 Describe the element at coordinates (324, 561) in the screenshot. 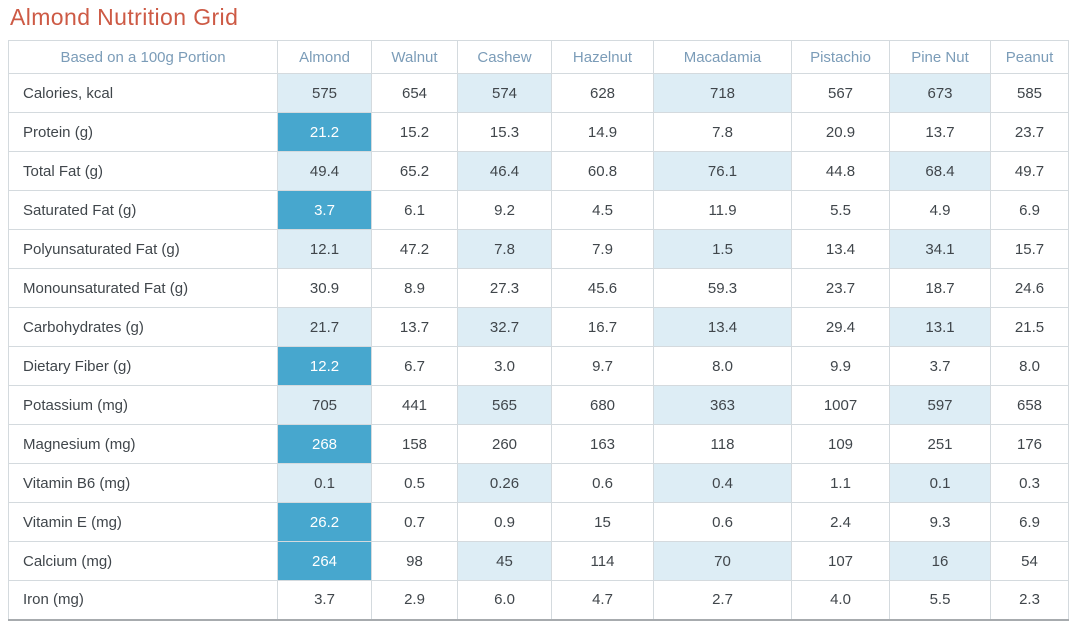

I see `value-cell: 264` at that location.